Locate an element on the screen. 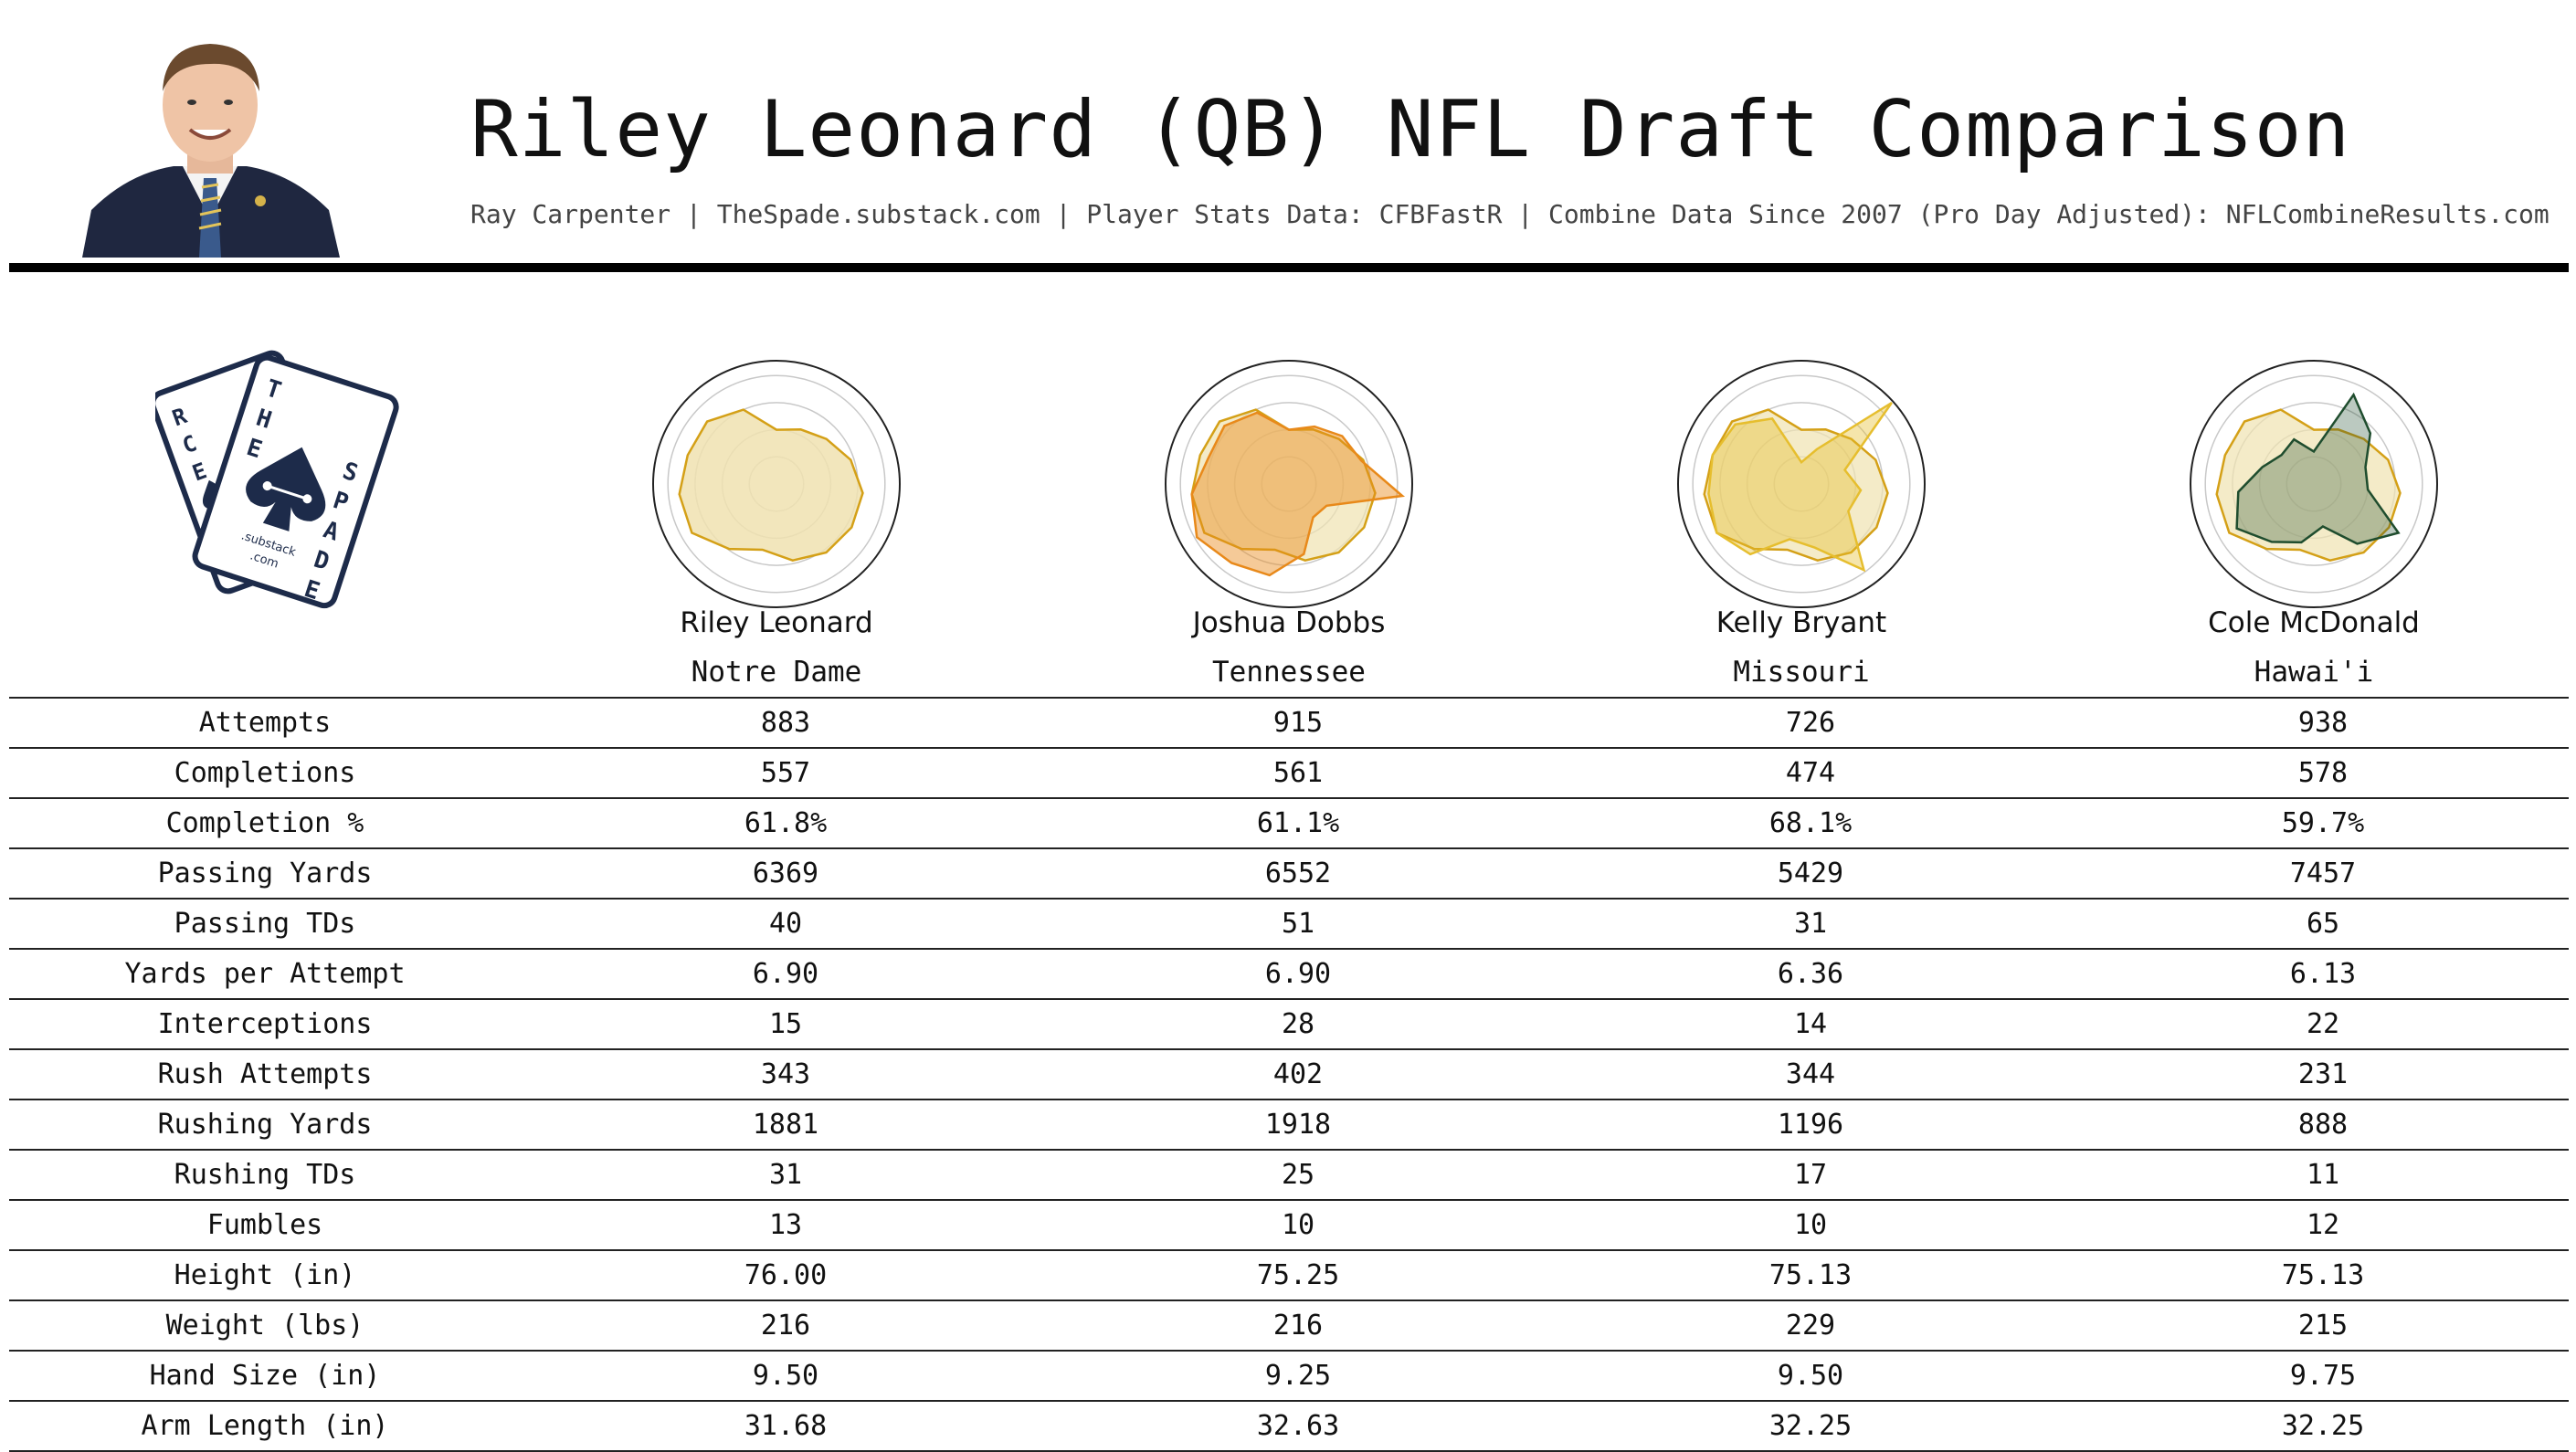  stat-row: Hand Size (in) 9.50 9.25 9.50 9.75 is located at coordinates (1289, 1375).